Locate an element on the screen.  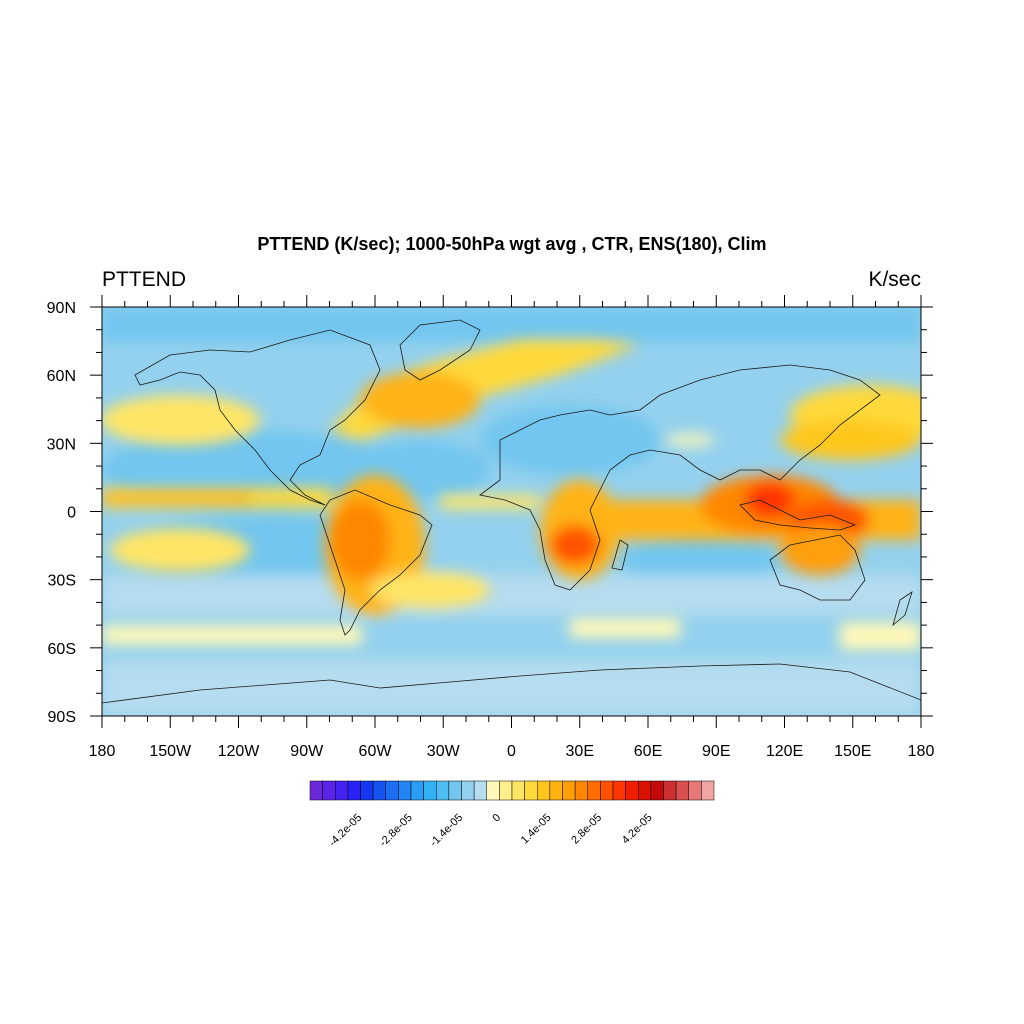
lon-tick-label: 150E is located at coordinates (852, 751).